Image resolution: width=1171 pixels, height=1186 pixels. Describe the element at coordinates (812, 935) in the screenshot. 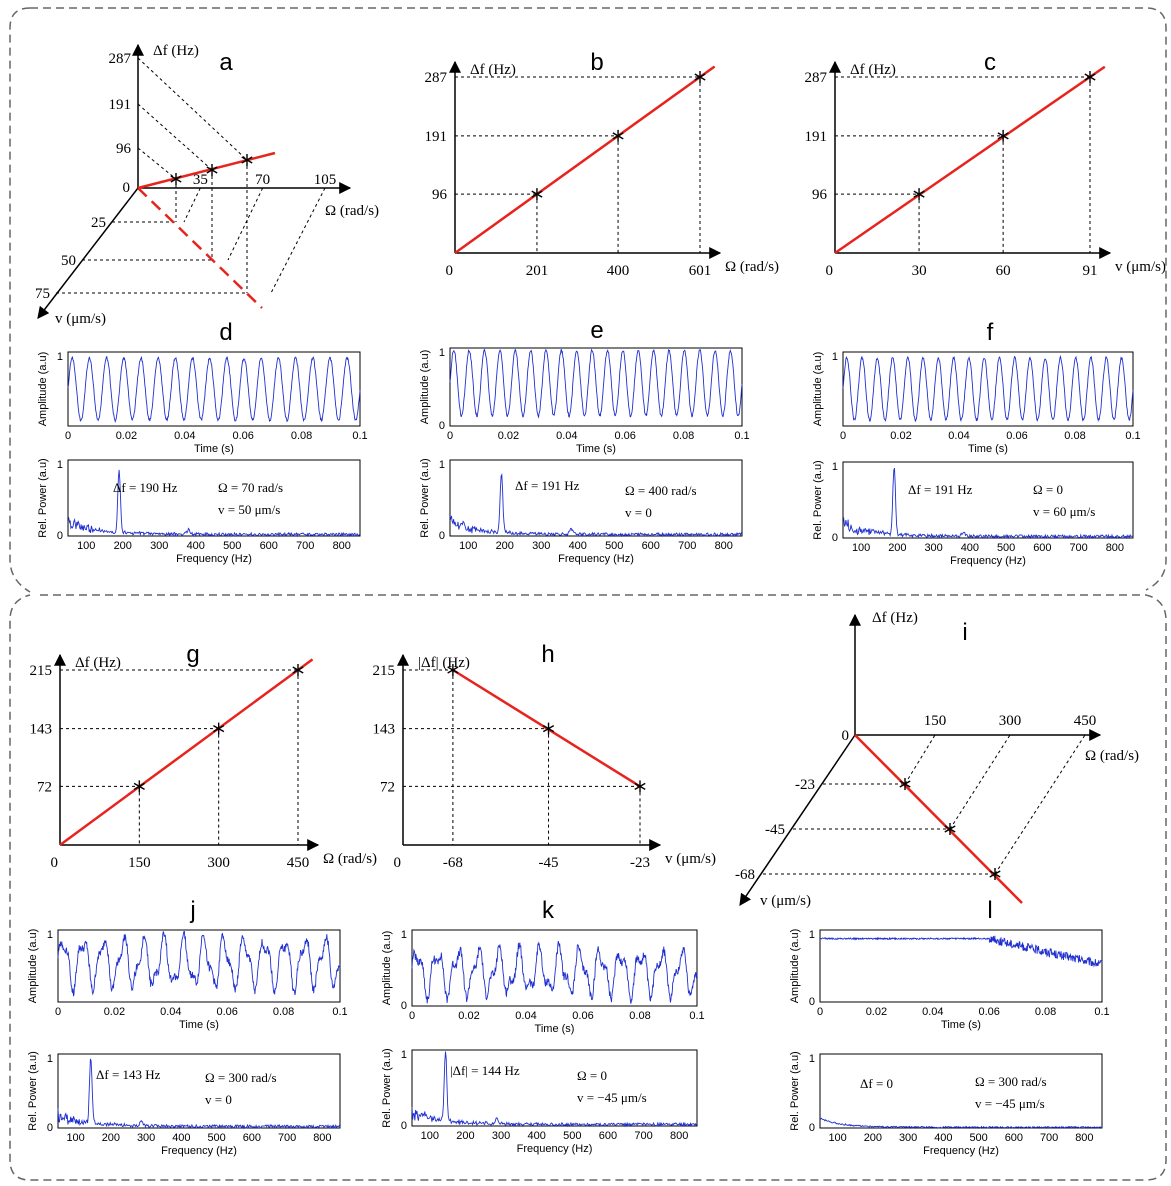

I see `time-y-tick-l-1: 1` at that location.